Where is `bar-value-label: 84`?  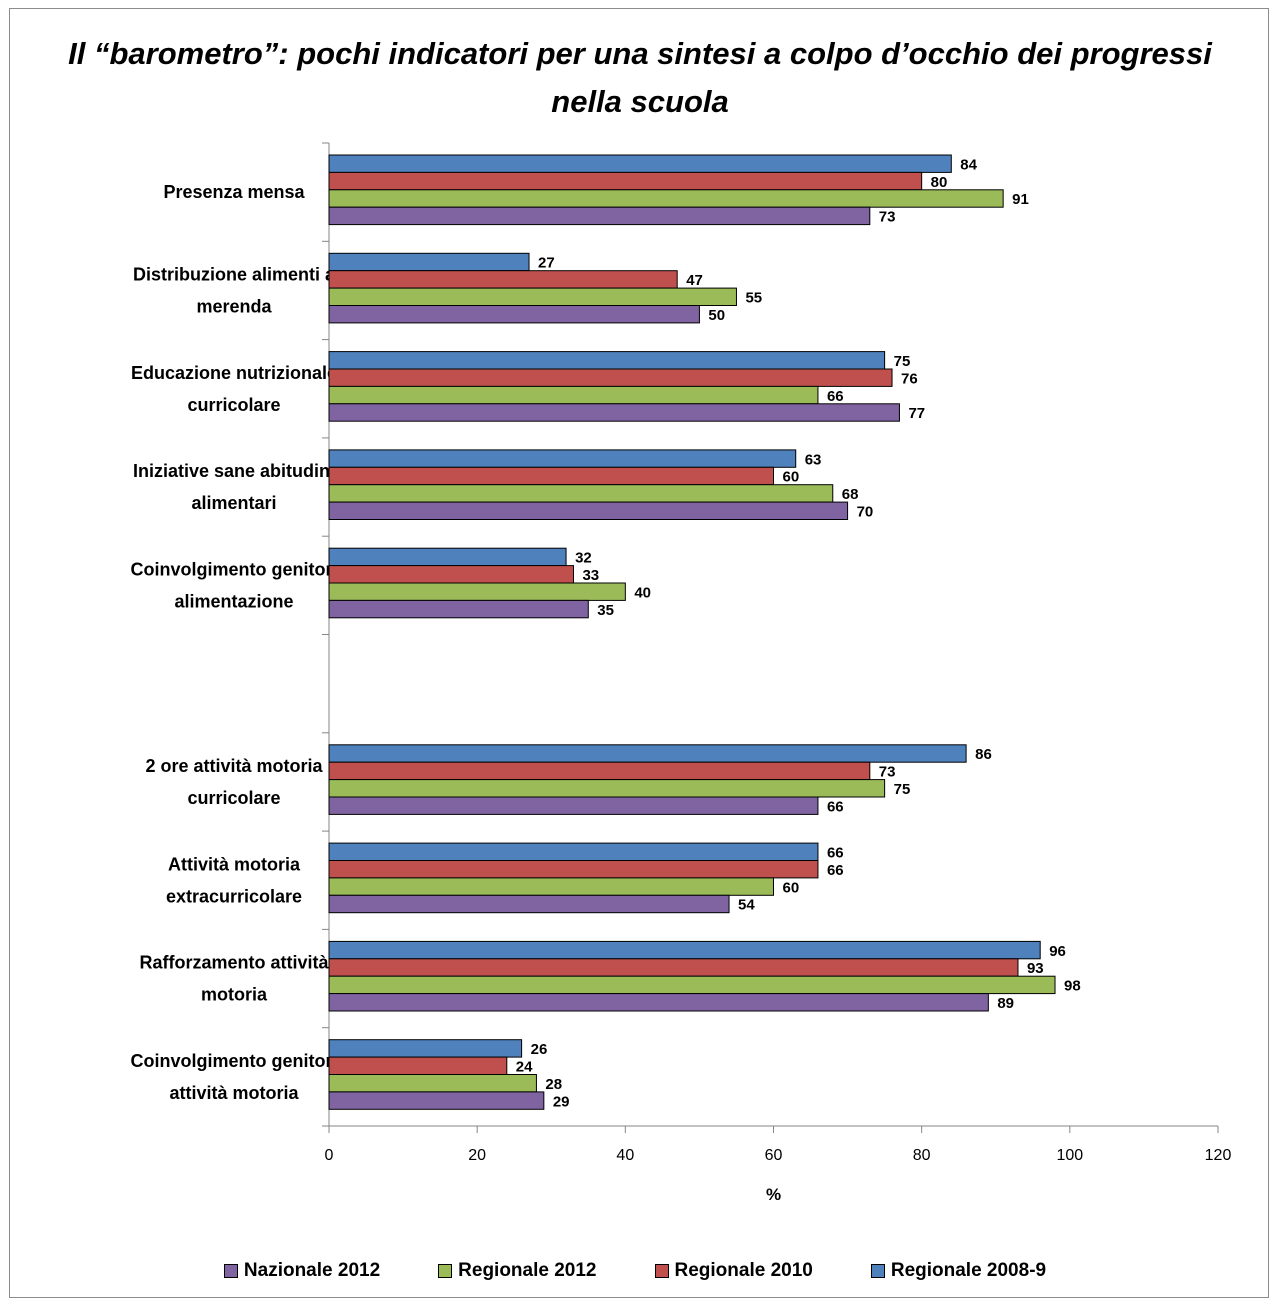 bar-value-label: 84 is located at coordinates (968, 164).